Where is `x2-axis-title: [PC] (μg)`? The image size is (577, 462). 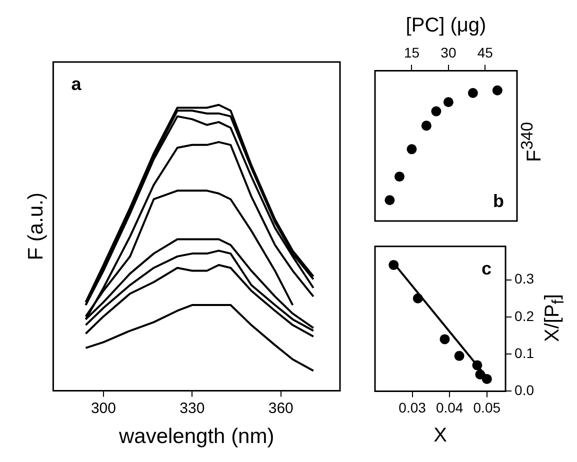
x2-axis-title: [PC] (μg) is located at coordinates (446, 25).